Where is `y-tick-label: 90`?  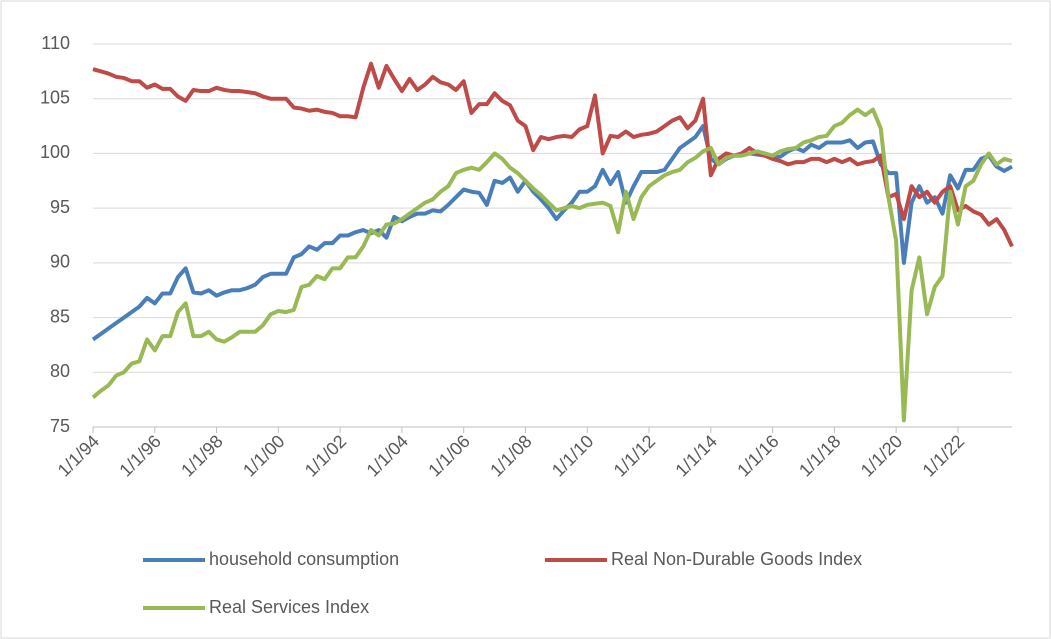
y-tick-label: 90 is located at coordinates (60, 262).